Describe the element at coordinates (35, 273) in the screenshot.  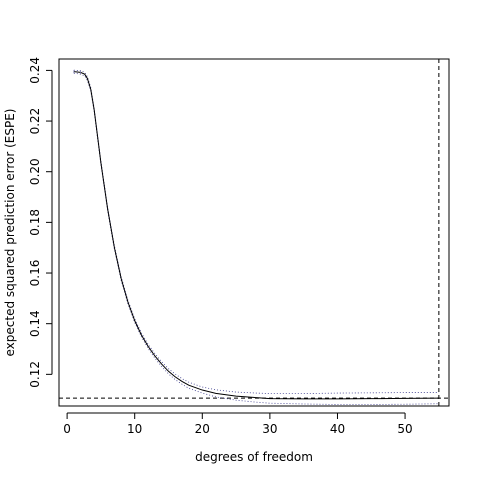
I see `y-tick-label: 0.16` at that location.